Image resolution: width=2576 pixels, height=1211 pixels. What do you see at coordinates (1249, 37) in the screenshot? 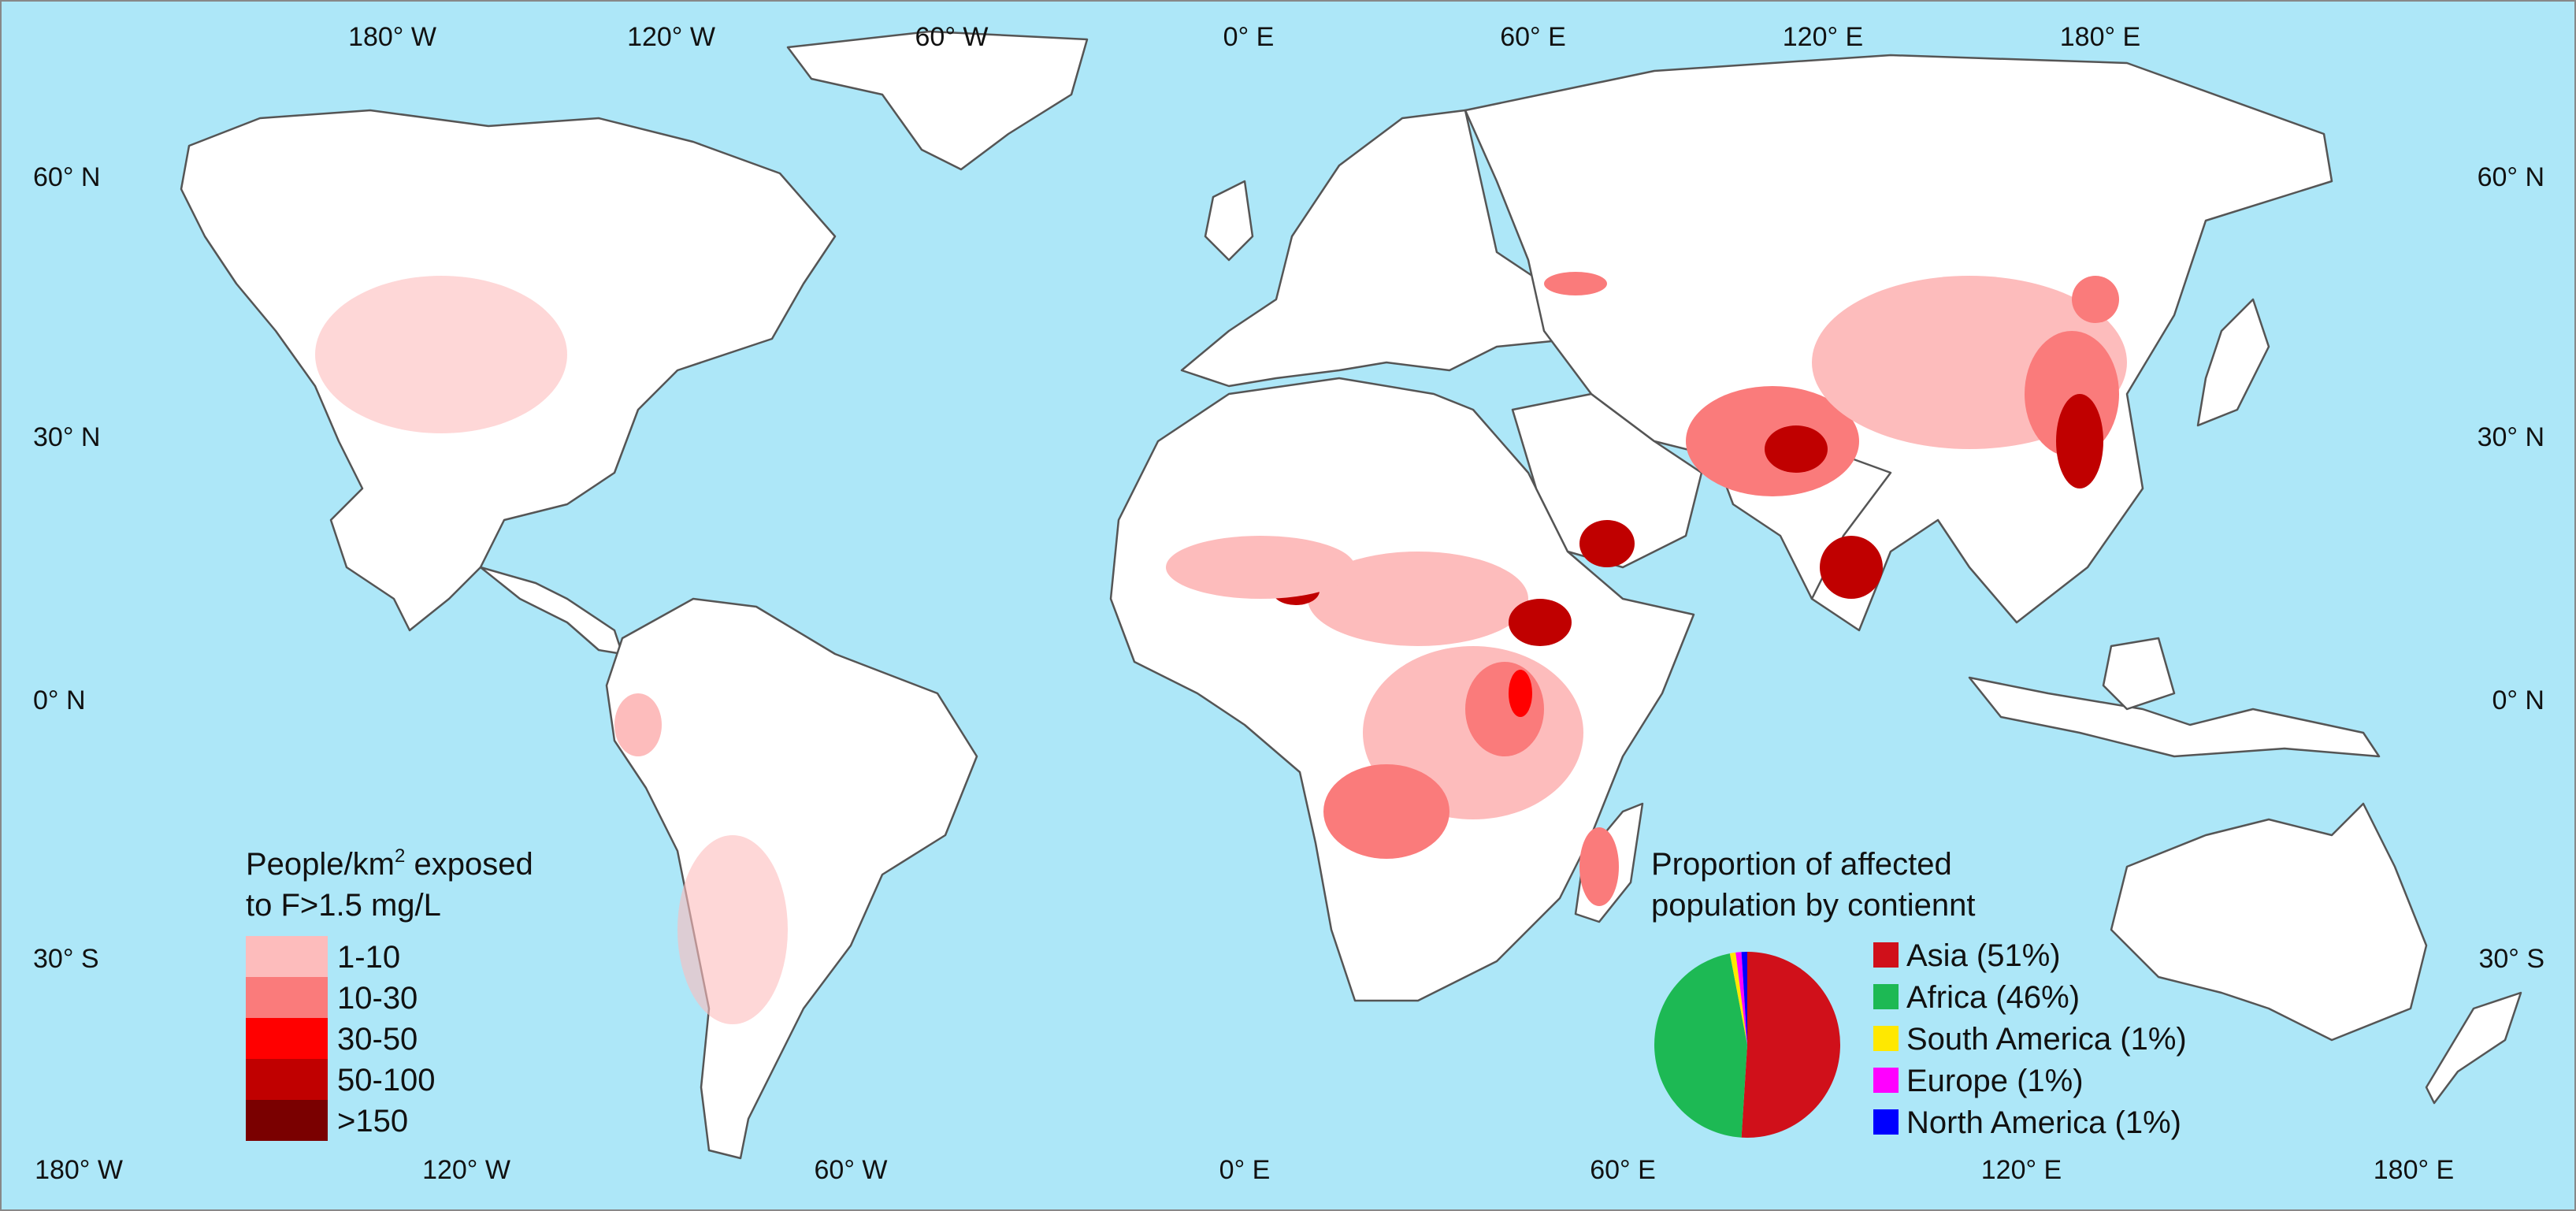
I see `top-lon-label: 0° E` at bounding box center [1249, 37].